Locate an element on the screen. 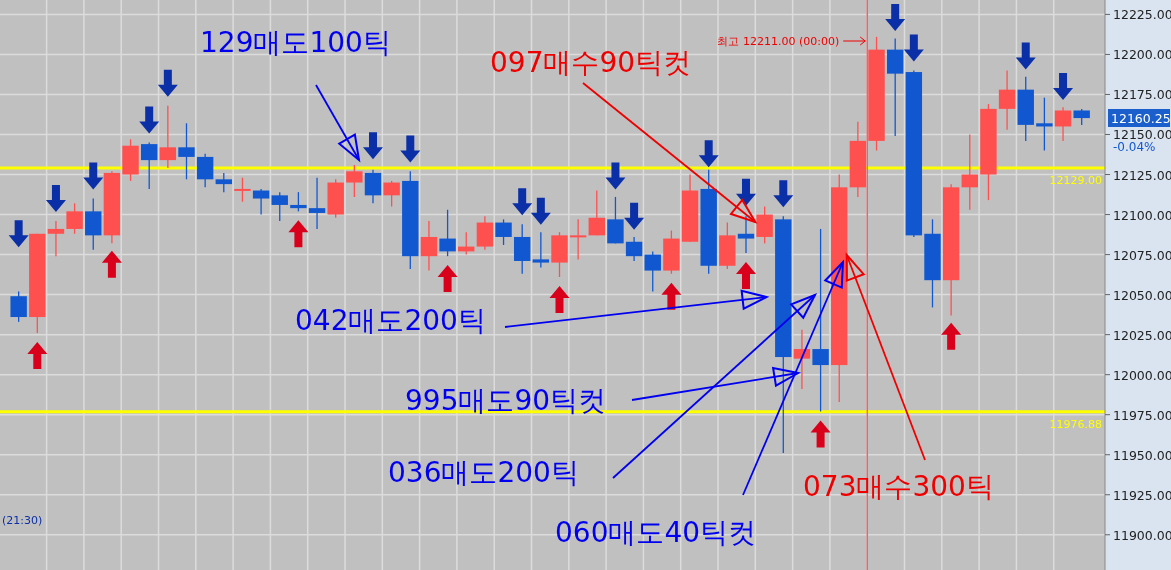 This screenshot has height=570, width=1171. y-tick-label: 11950.00 is located at coordinates (1142, 455).